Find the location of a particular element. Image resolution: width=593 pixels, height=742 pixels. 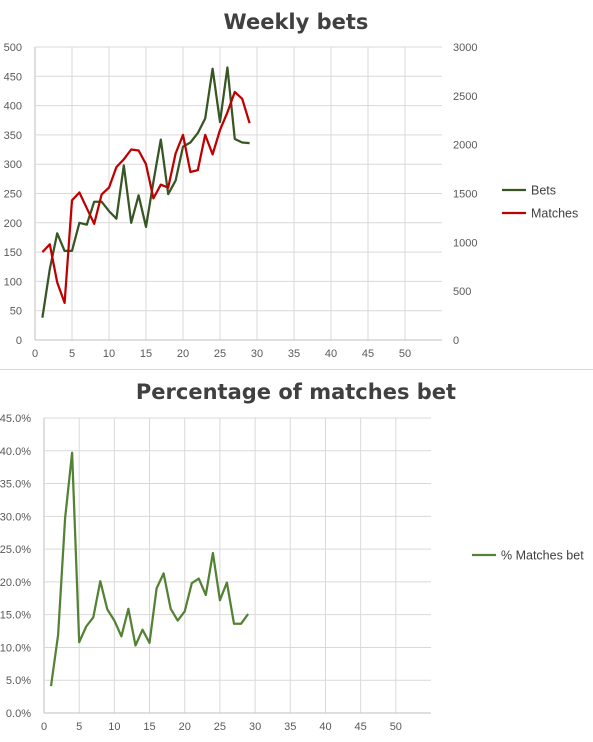

y2-tick-label: 500 is located at coordinates (462, 292).